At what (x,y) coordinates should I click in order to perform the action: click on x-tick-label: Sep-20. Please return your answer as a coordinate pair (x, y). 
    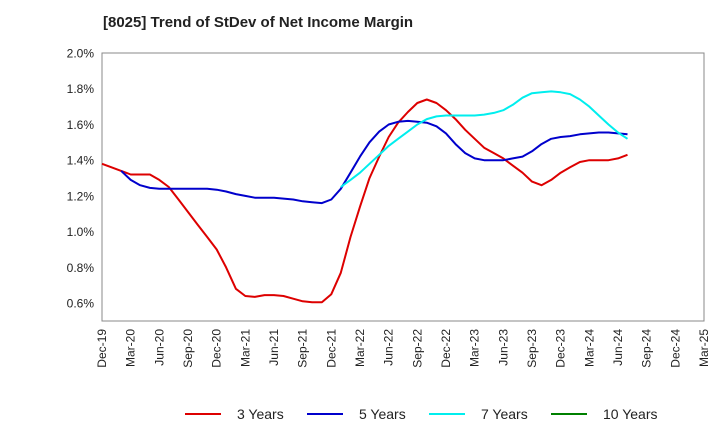
    Looking at the image, I should click on (188, 348).